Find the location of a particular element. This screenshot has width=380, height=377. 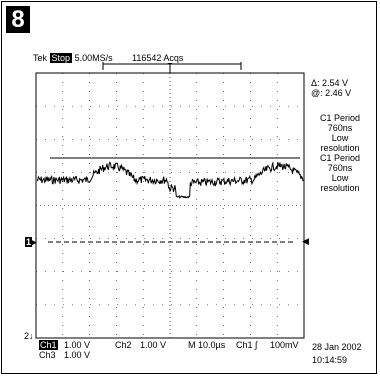

trigger-marker: T is located at coordinates (170, 66).